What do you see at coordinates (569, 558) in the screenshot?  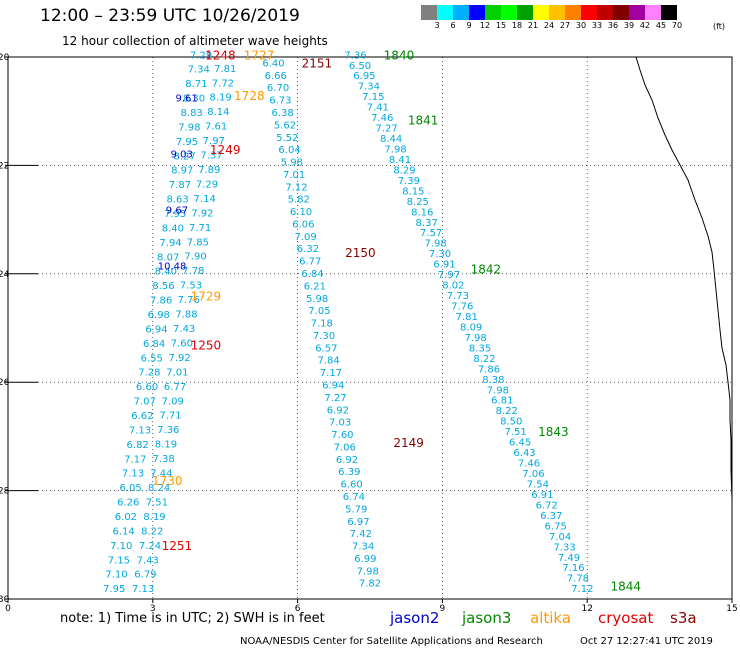 I see `wave-height-value: 7.49` at bounding box center [569, 558].